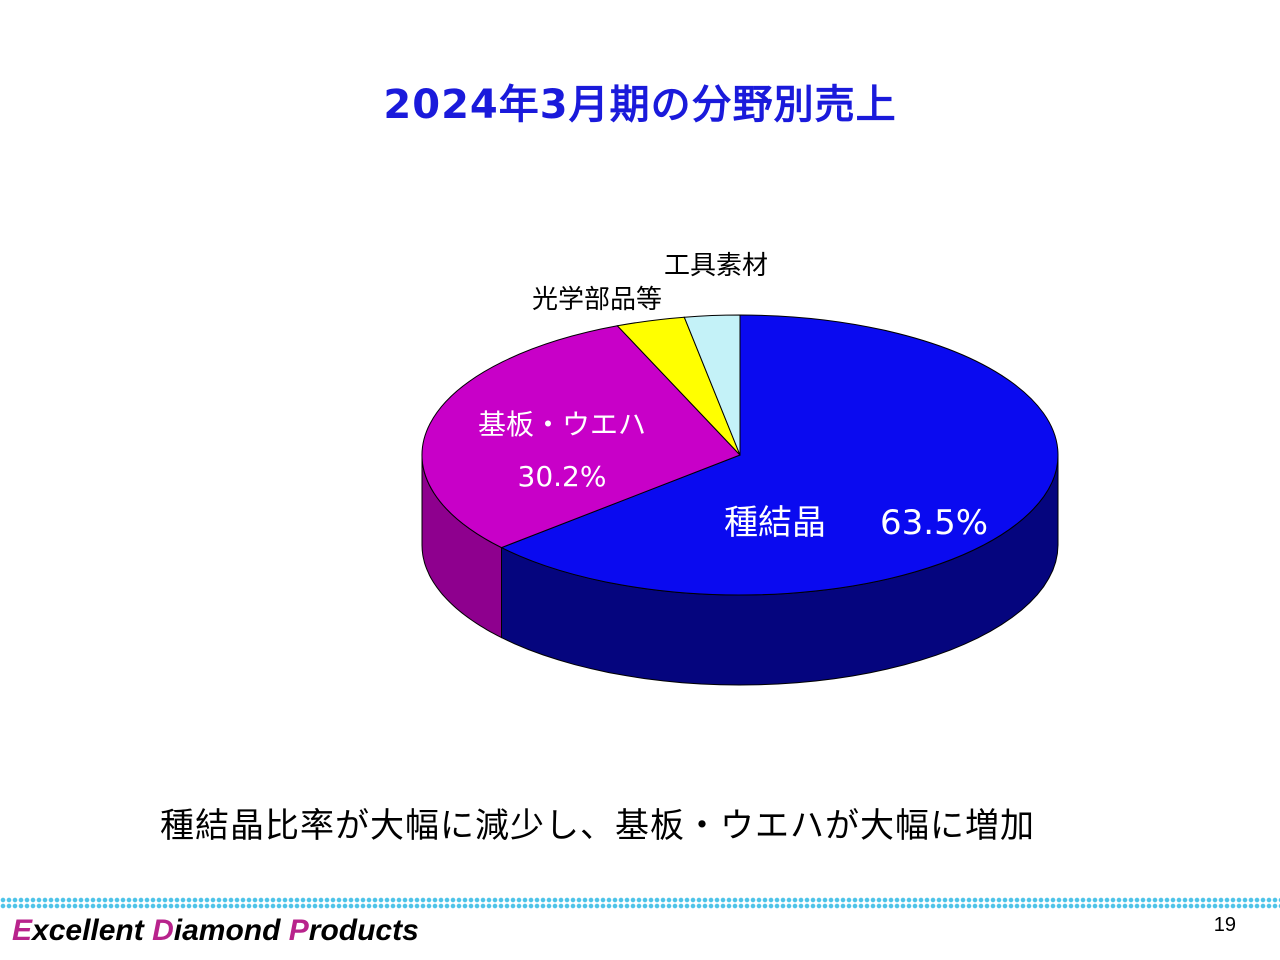 The height and width of the screenshot is (960, 1280). I want to click on slice-label-1: 種結晶, so click(775, 523).